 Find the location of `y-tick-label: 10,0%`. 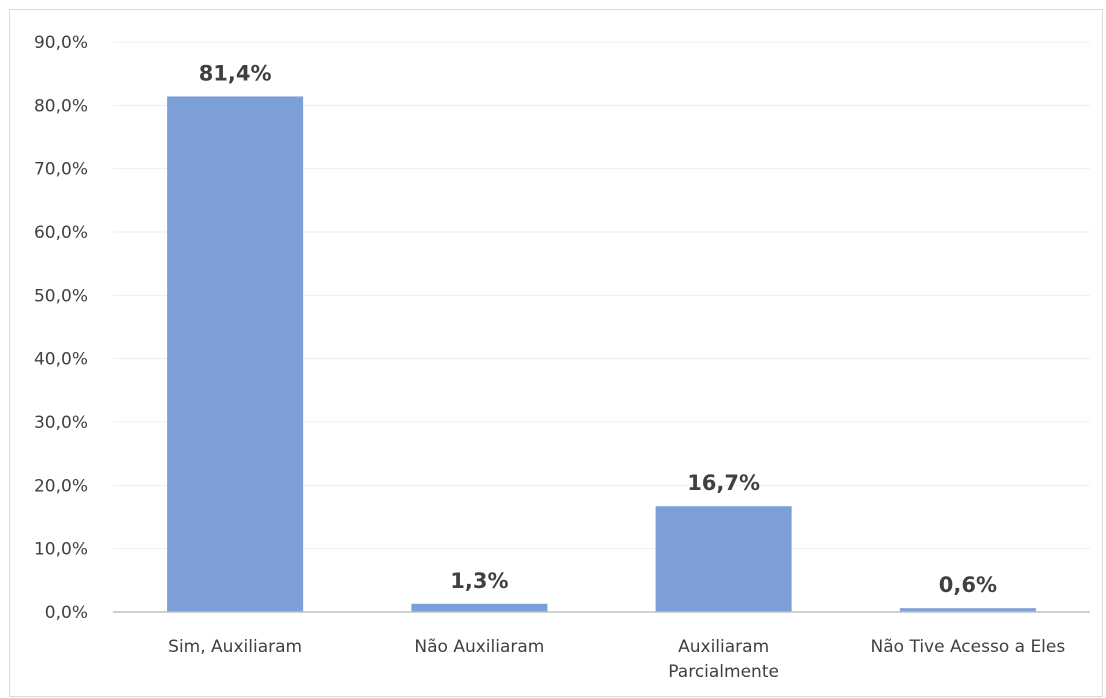

y-tick-label: 10,0% is located at coordinates (61, 550).